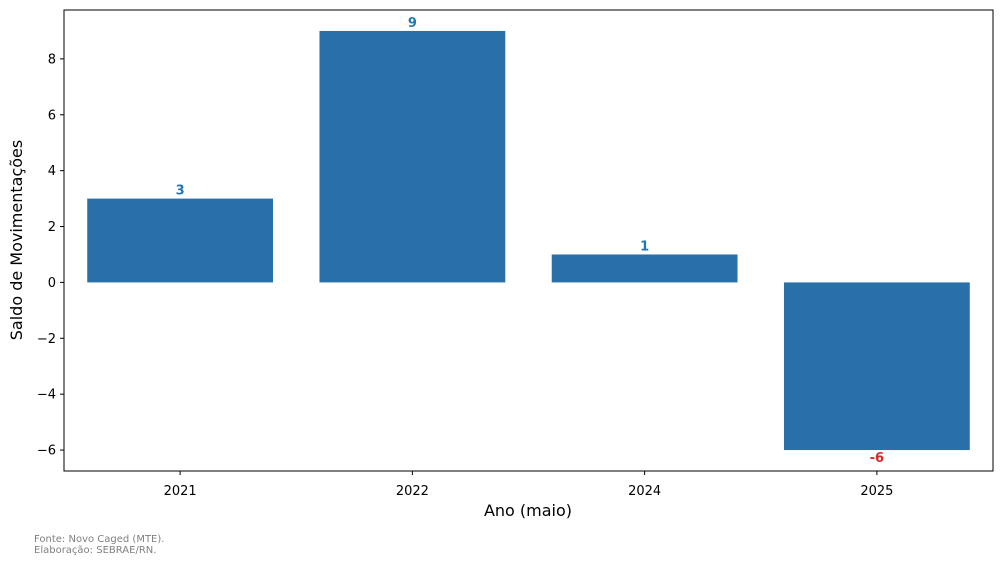 The image size is (1003, 568). Describe the element at coordinates (16, 240) in the screenshot. I see `y-axis-title: Saldo de Movimentações` at that location.